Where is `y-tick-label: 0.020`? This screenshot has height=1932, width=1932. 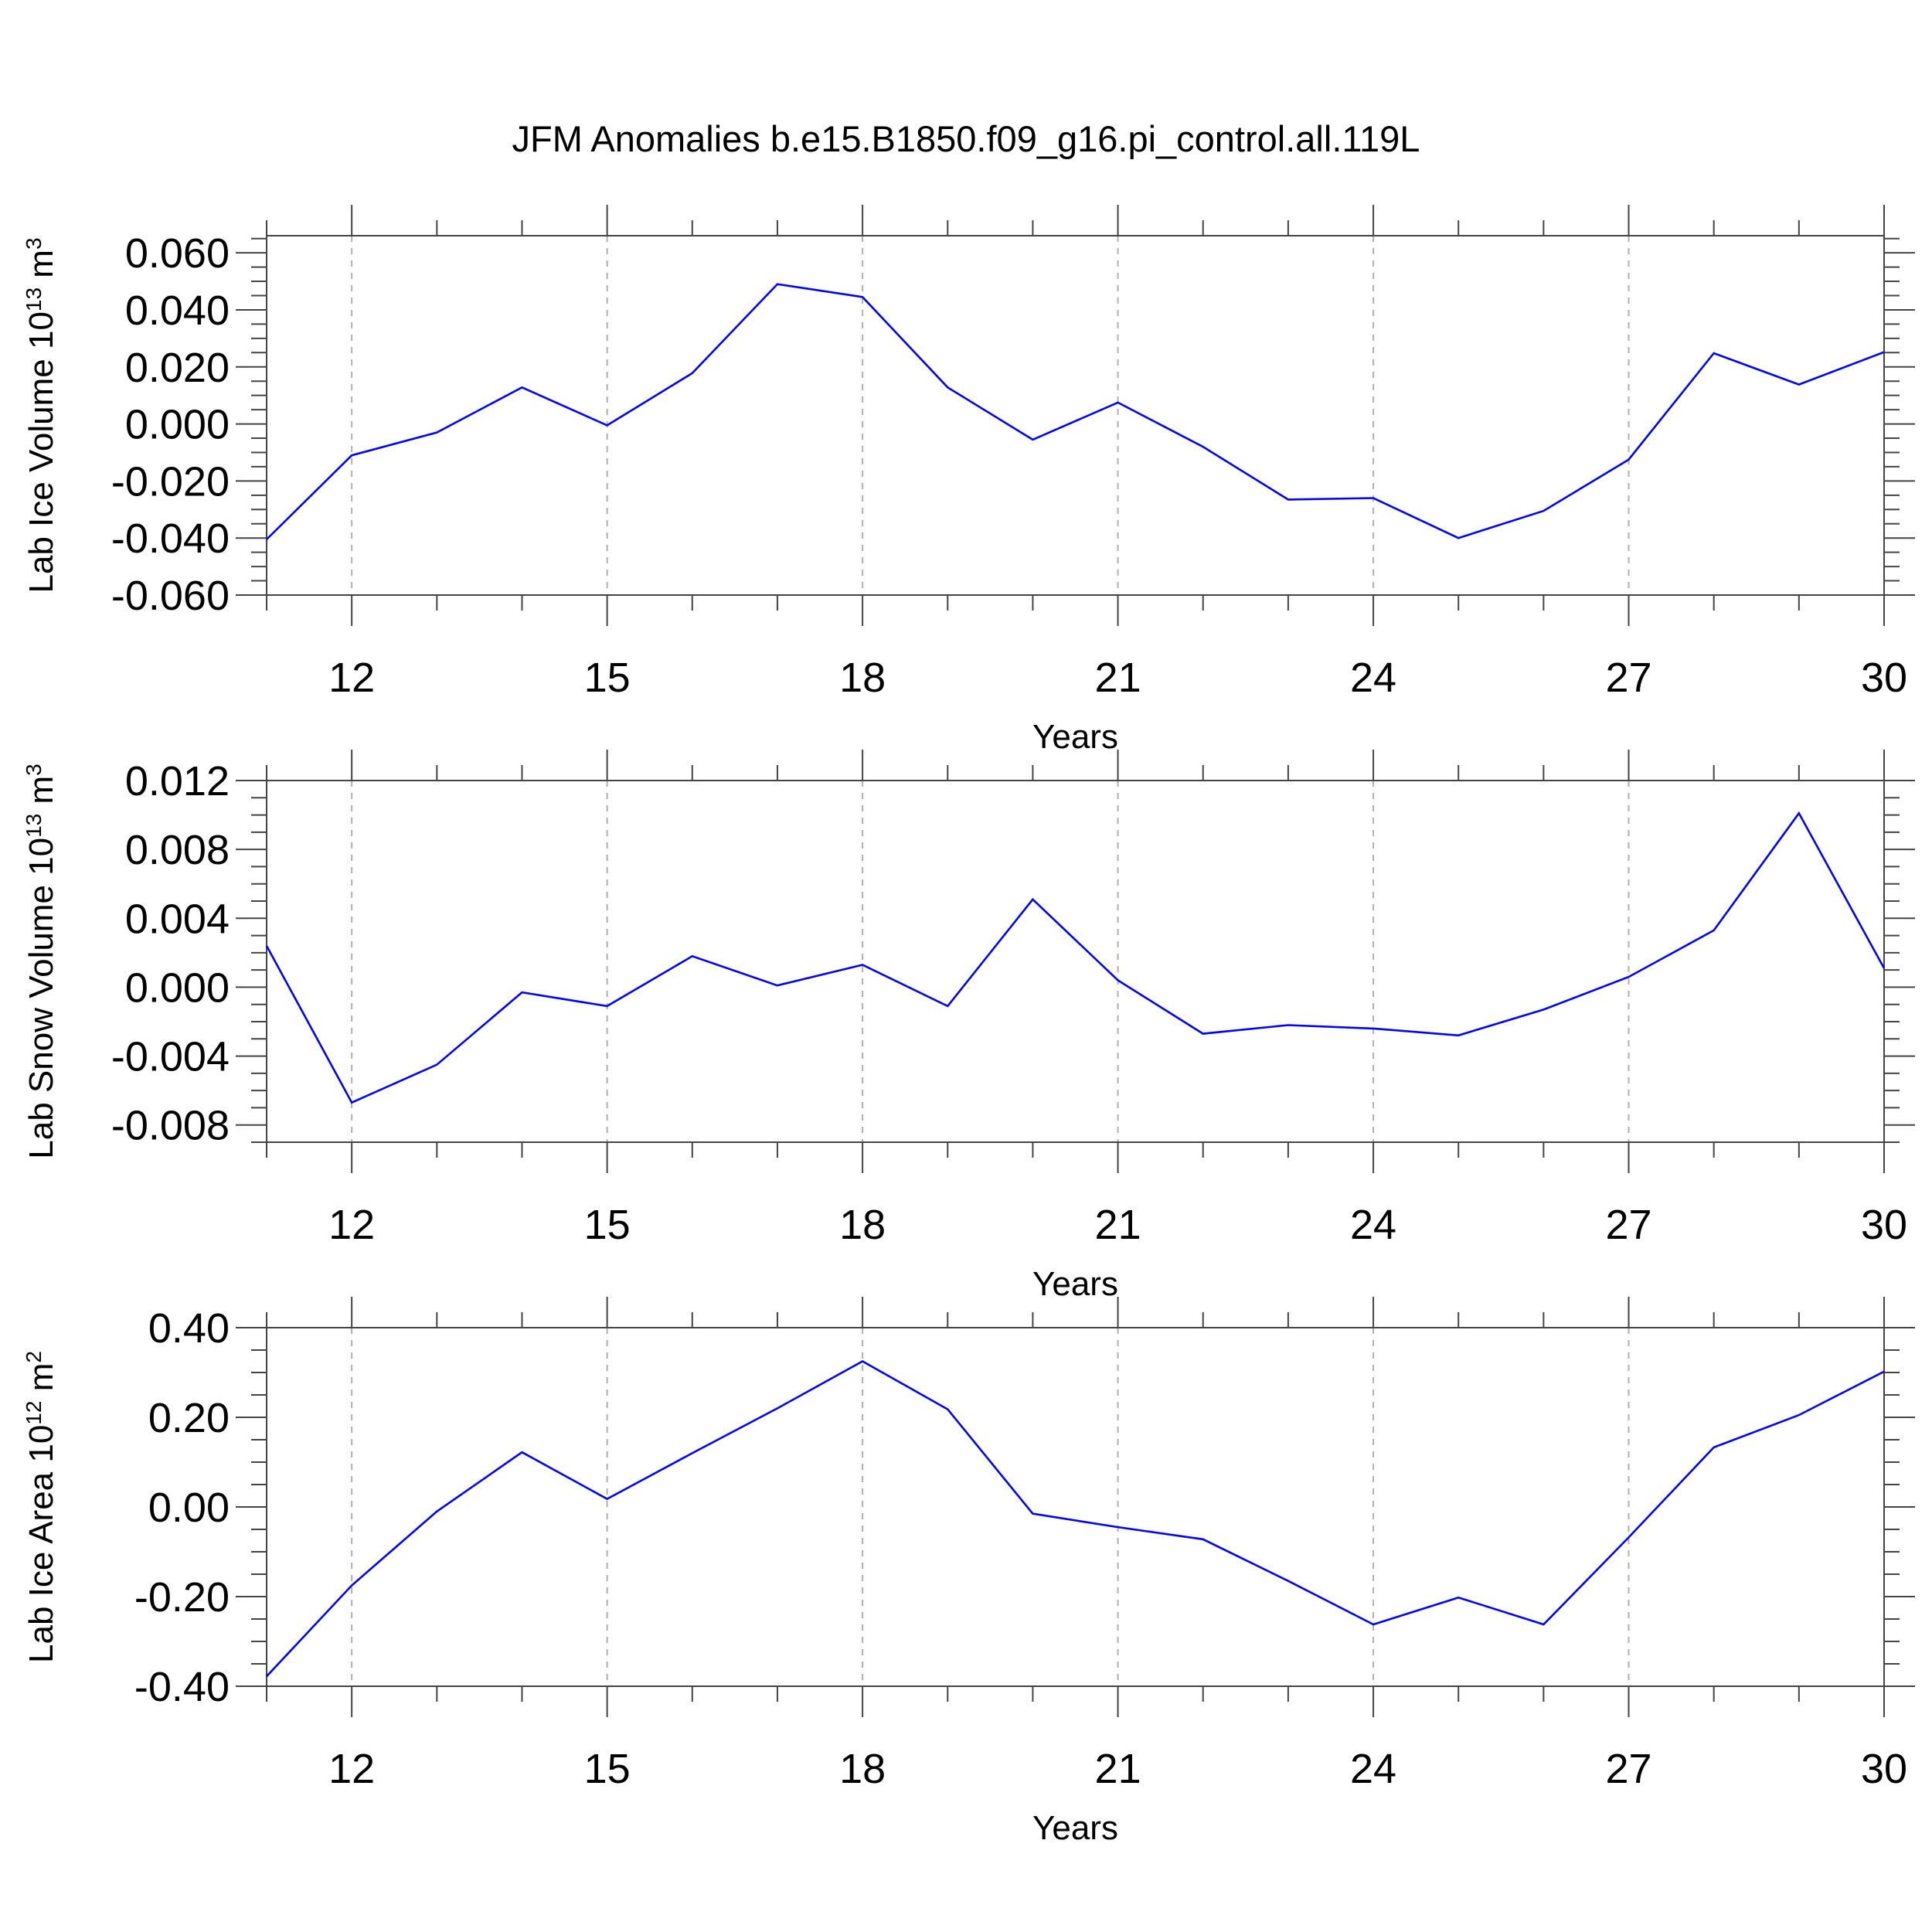 y-tick-label: 0.020 is located at coordinates (177, 368).